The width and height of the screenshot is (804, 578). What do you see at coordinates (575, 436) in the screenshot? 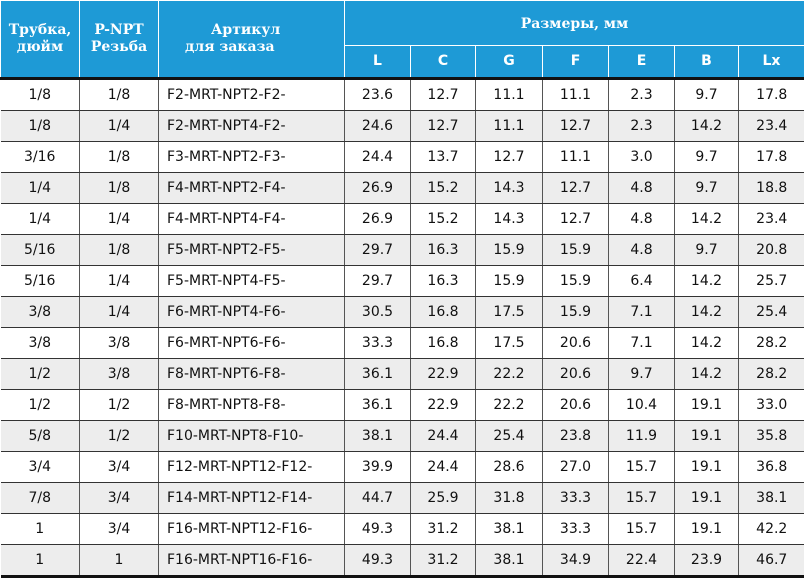
I see `cell-dim-f: 23.8` at bounding box center [575, 436].